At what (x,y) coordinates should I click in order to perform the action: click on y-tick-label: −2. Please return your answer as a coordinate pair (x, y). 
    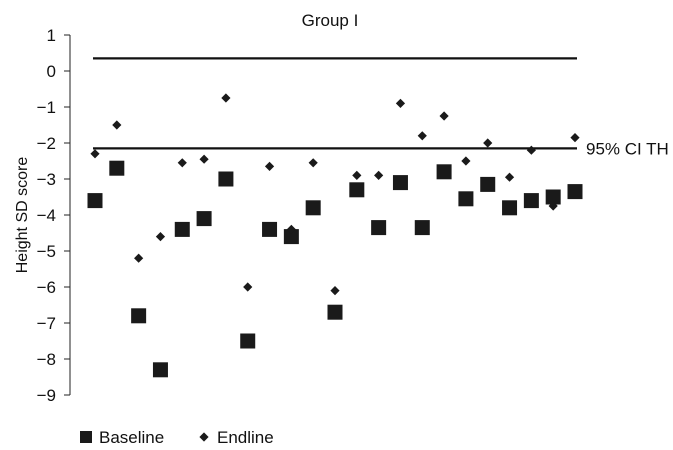
    Looking at the image, I should click on (46, 143).